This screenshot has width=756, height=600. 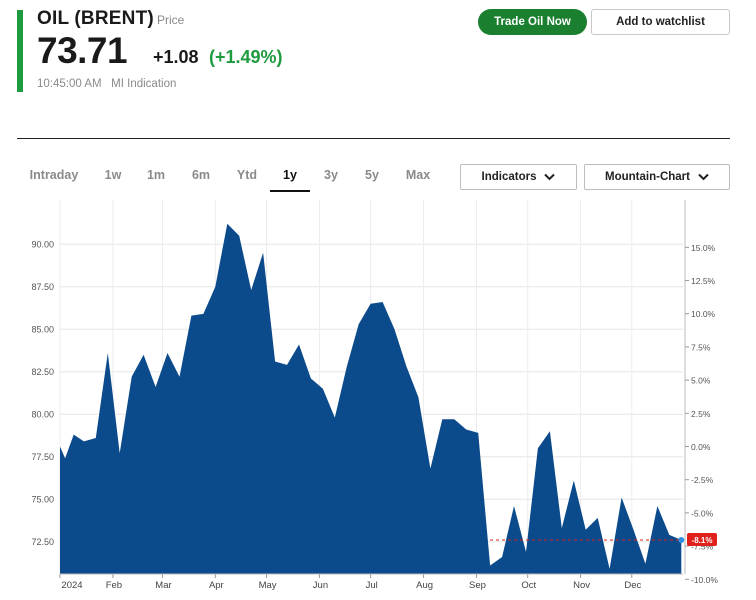 What do you see at coordinates (702, 513) in the screenshot?
I see `y2-tick-label: -5.0%` at bounding box center [702, 513].